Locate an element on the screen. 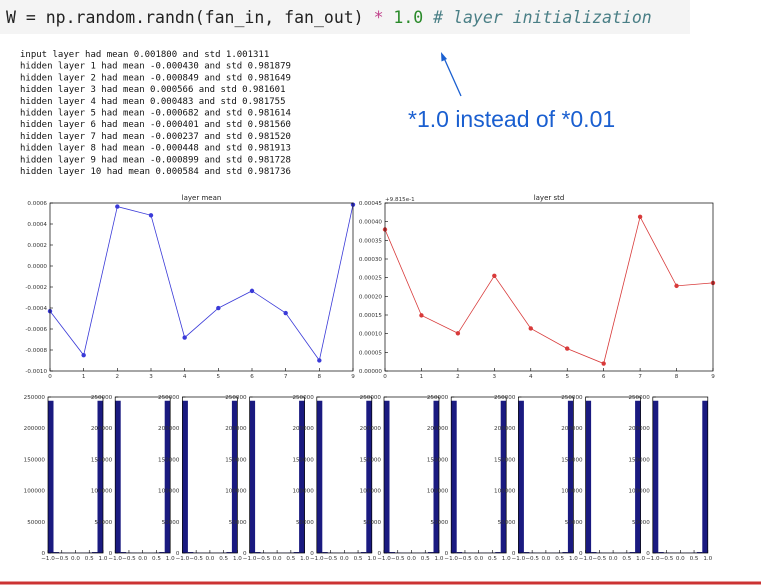  y-tick-label: 0.00010 is located at coordinates (371, 335).